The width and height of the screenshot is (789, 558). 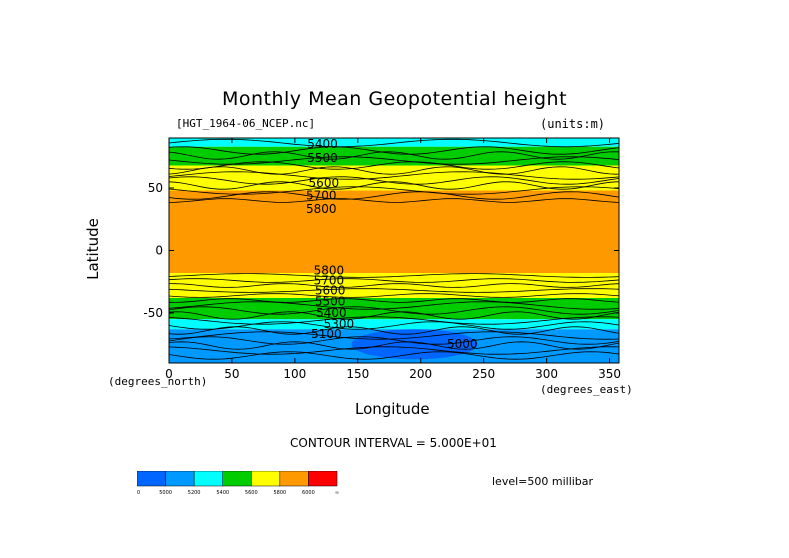 What do you see at coordinates (420, 374) in the screenshot?
I see `x-tick-label: 200` at bounding box center [420, 374].